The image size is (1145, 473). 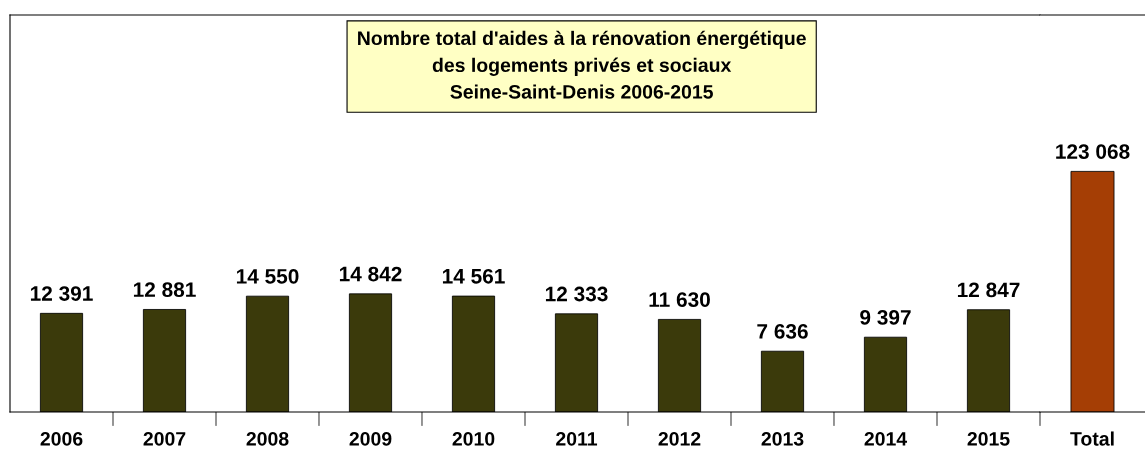 What do you see at coordinates (370, 274) in the screenshot?
I see `data-label: 14 842` at bounding box center [370, 274].